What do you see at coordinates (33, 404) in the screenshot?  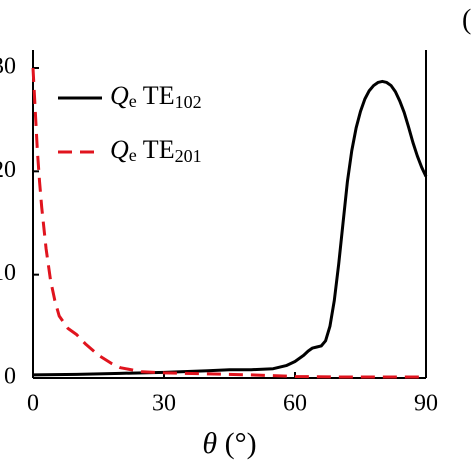 I see `x-tick-label: 0` at bounding box center [33, 404].